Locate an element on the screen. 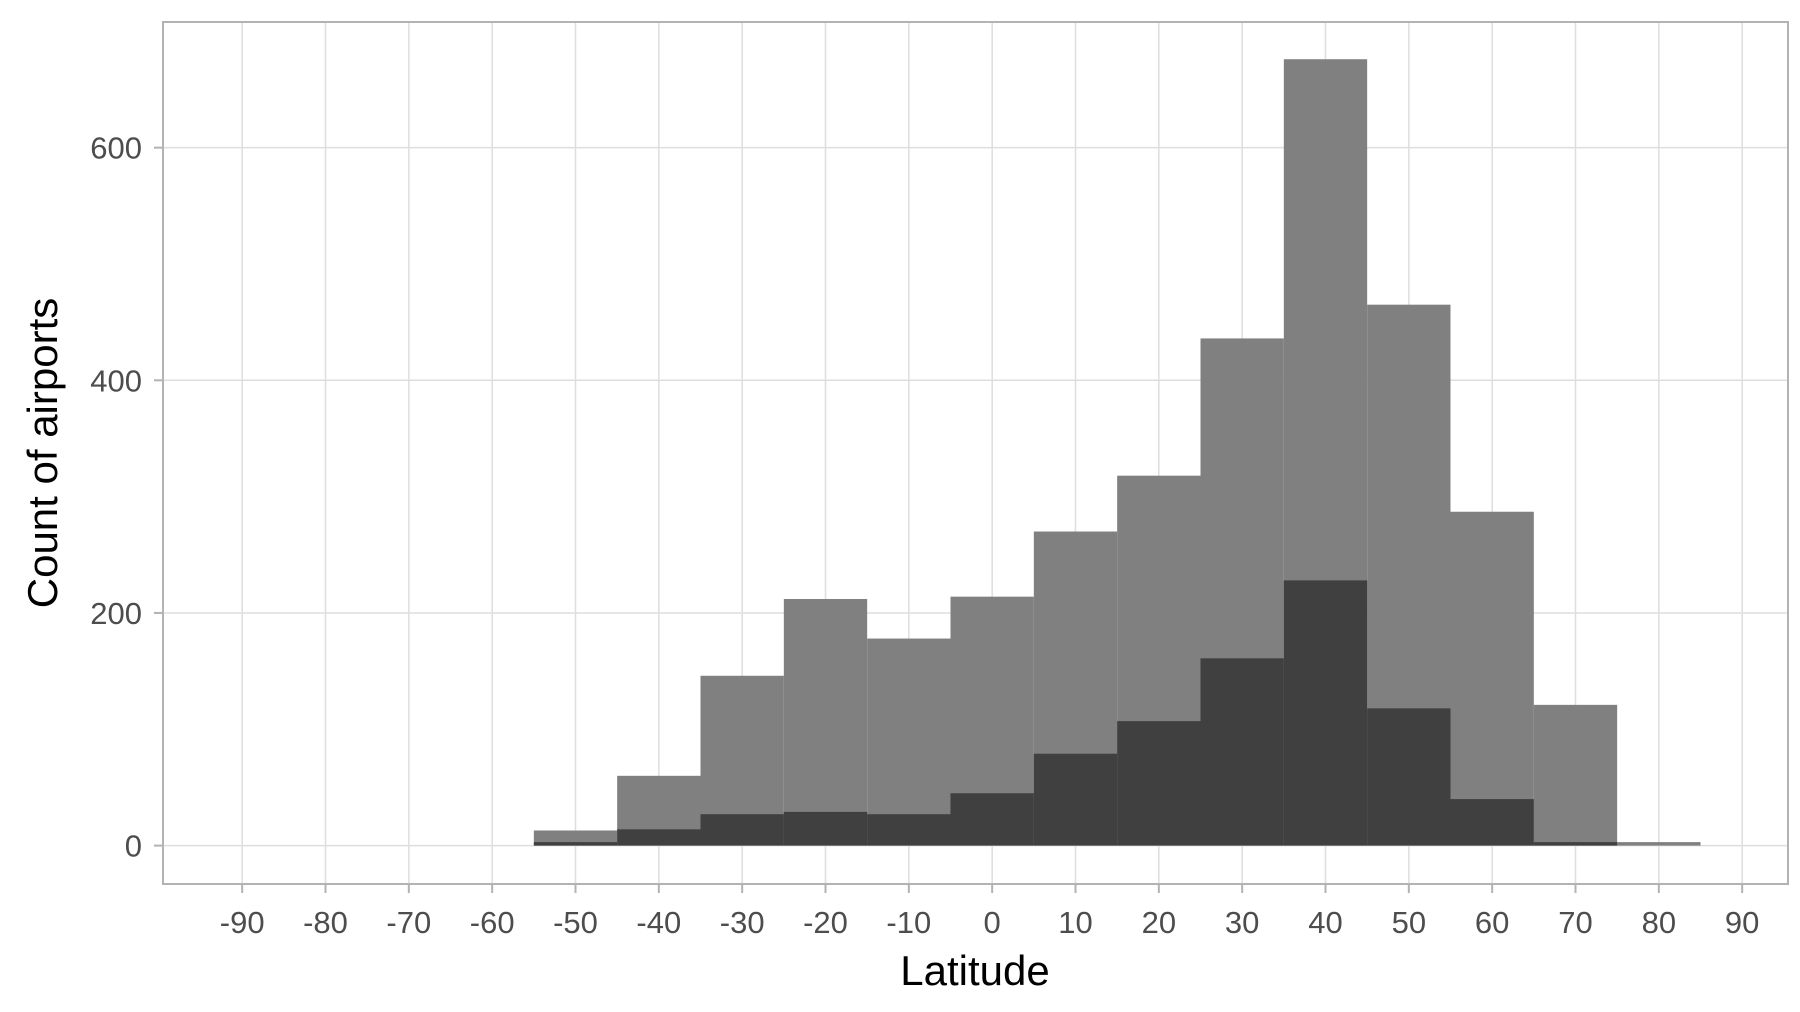 This screenshot has width=1800, height=1012. x-tick-label: 20 is located at coordinates (1159, 922).